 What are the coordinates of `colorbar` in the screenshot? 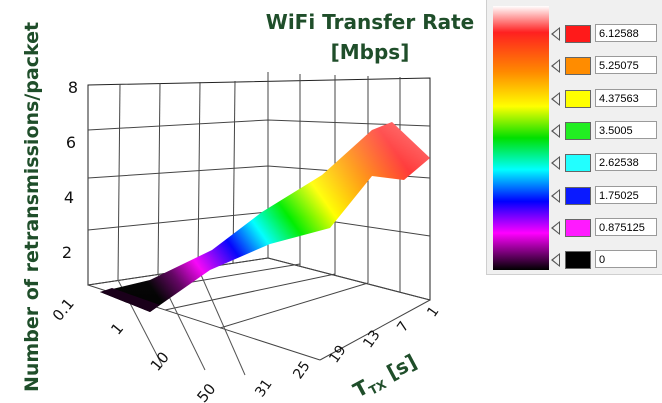 It's located at (521, 138).